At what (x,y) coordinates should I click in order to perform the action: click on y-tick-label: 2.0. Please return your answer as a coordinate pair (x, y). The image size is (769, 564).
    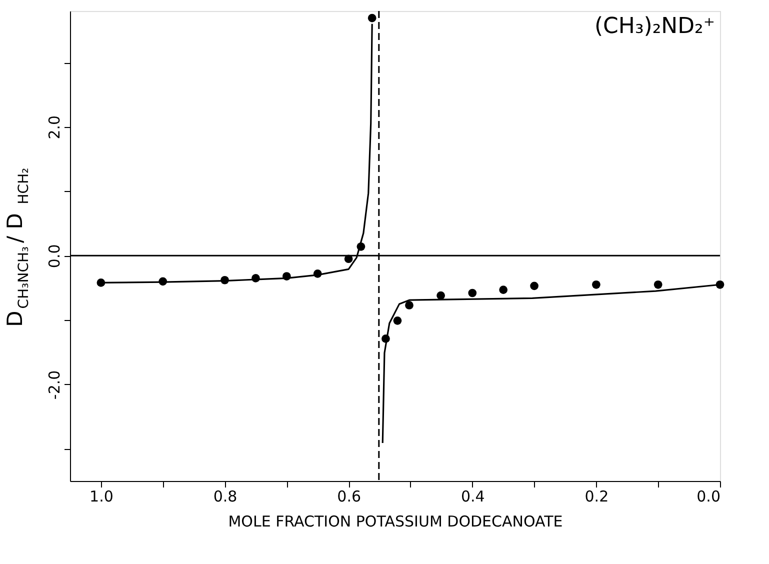
    Looking at the image, I should click on (55, 127).